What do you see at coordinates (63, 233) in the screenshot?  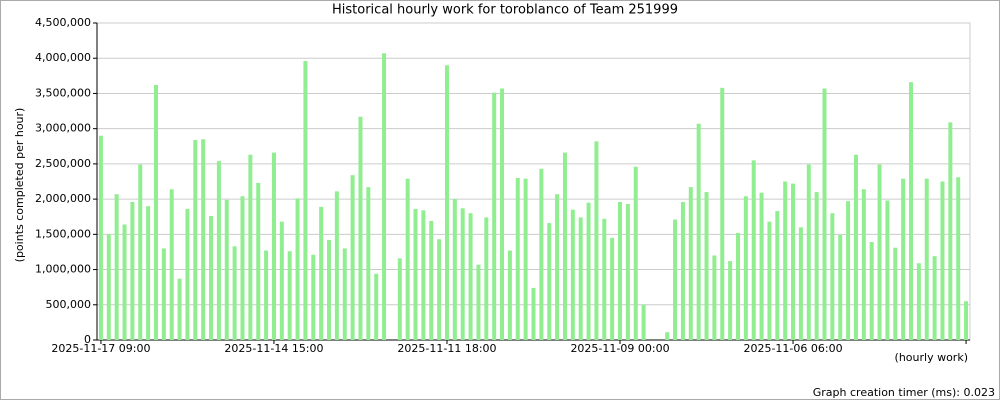 I see `y-tick-label: 1,500,000` at bounding box center [63, 233].